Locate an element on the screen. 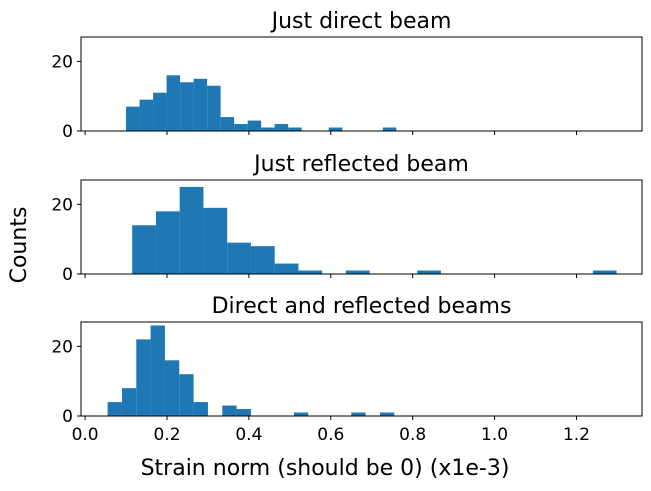  x-tick-label: 1.2 is located at coordinates (576, 435).